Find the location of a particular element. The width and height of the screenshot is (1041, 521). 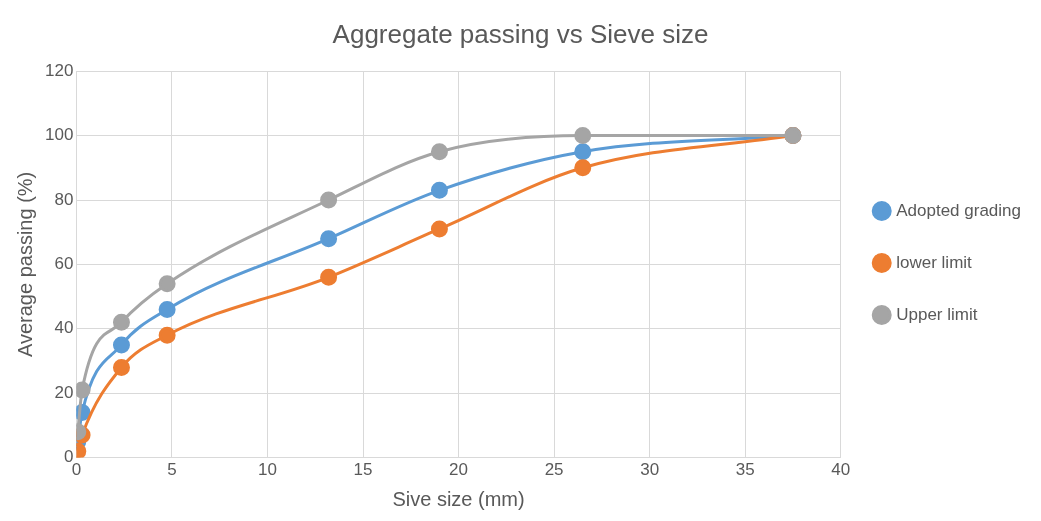

x-tick-label: 20 is located at coordinates (459, 470).